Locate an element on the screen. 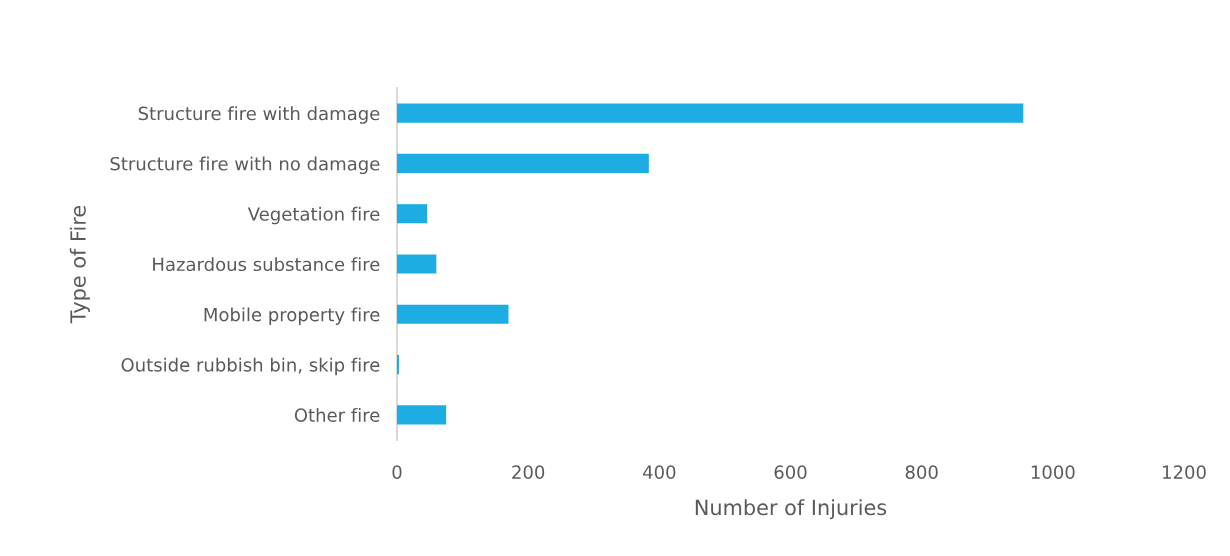 Image resolution: width=1230 pixels, height=556 pixels. x-axis-title: Number of Injuries is located at coordinates (791, 509).